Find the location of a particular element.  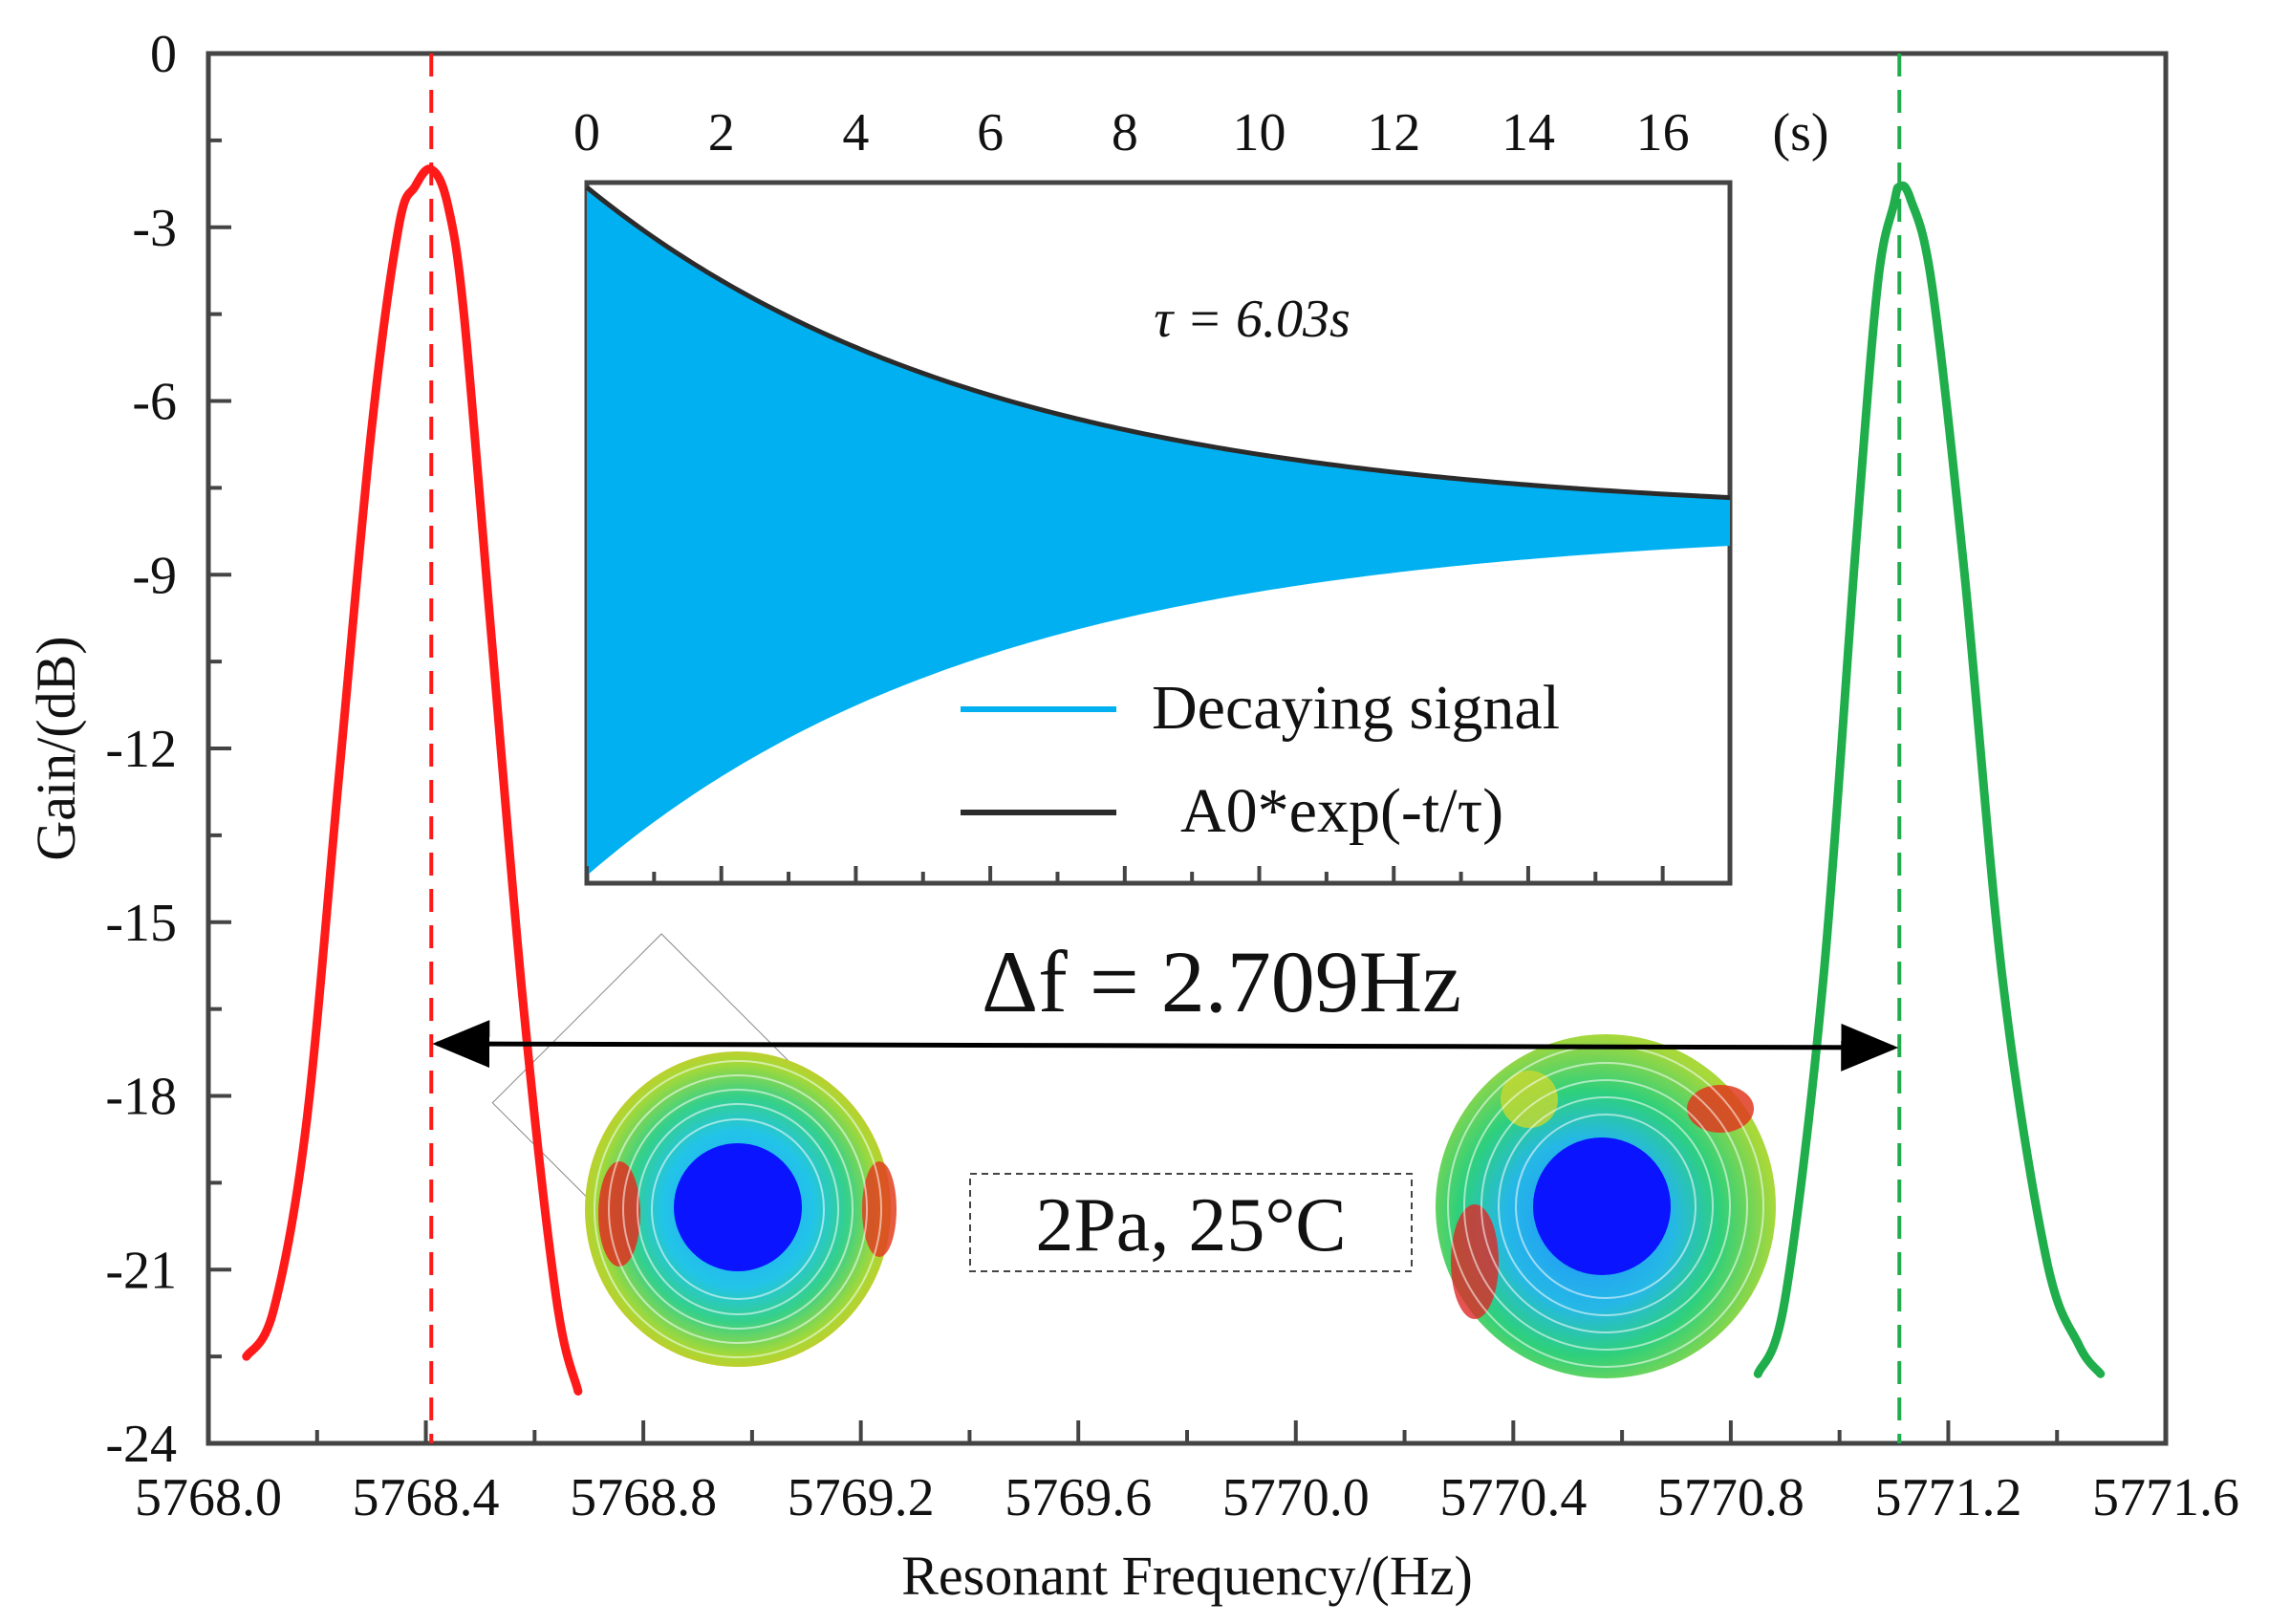

legend-label-decaying-signal: Decaying signal is located at coordinates (1356, 708).